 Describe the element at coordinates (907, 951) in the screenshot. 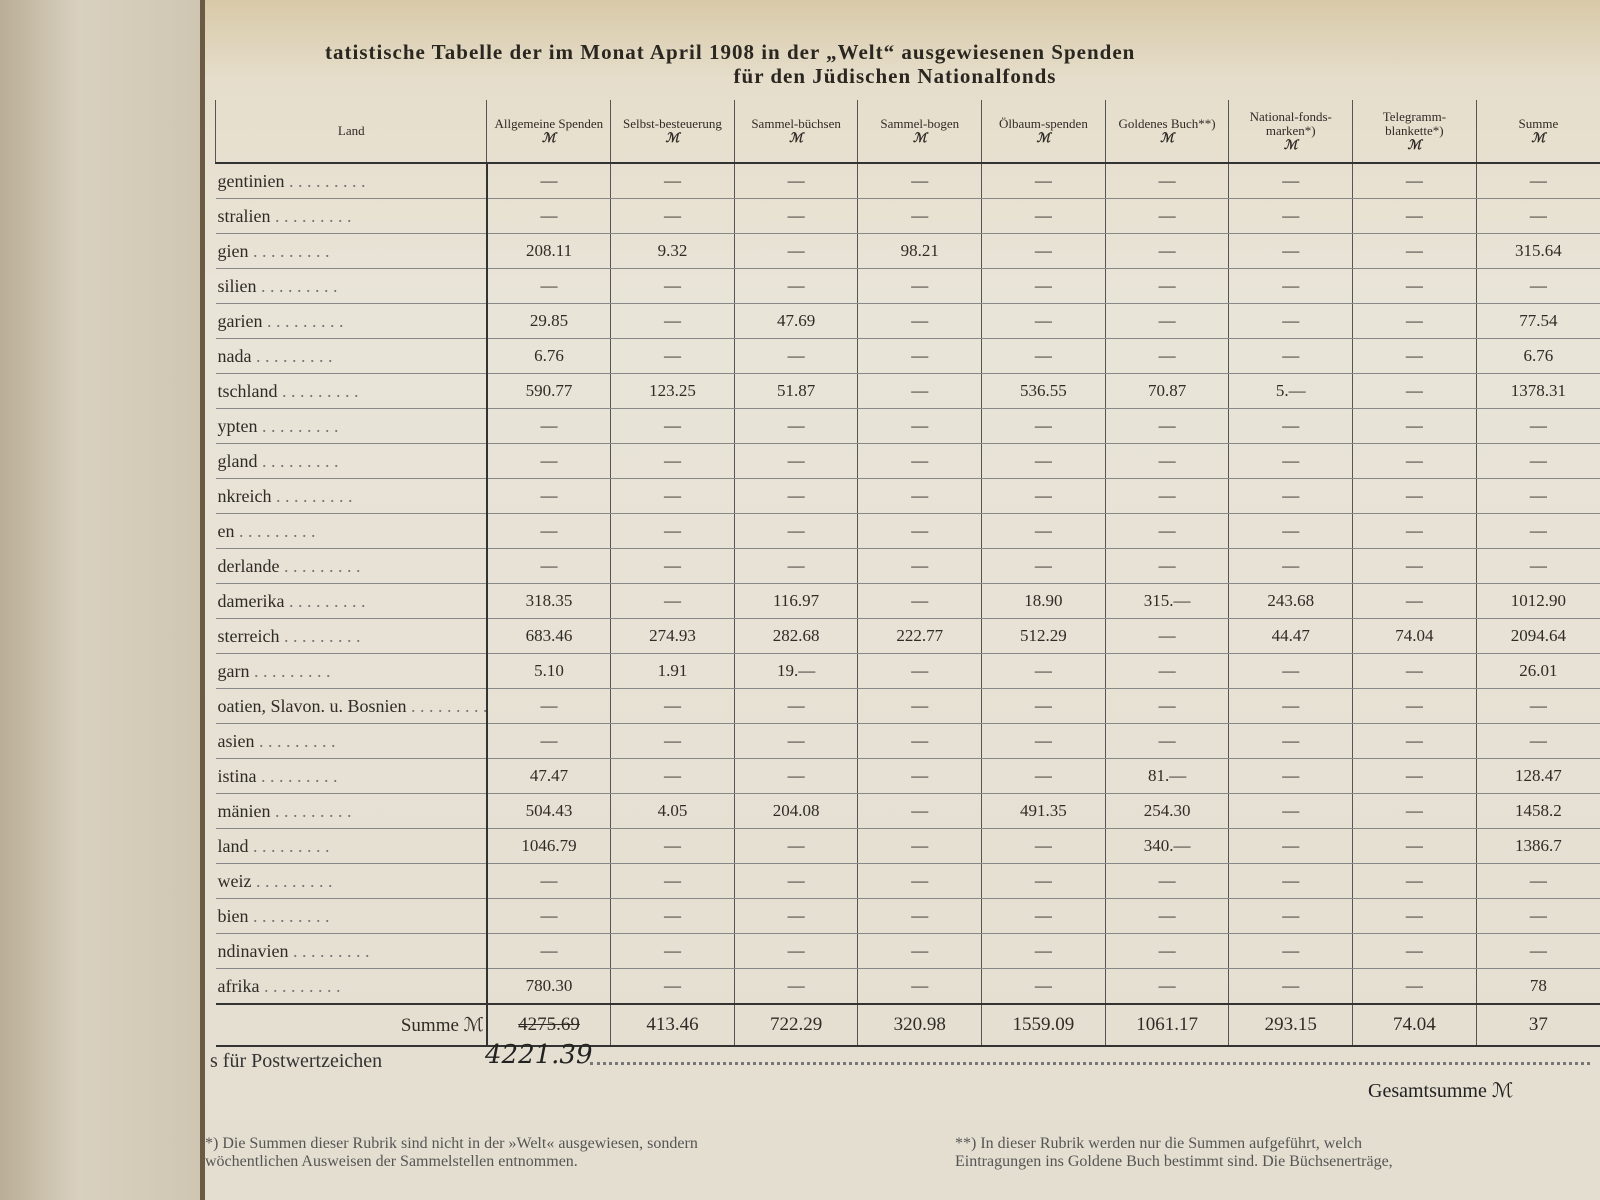

I see `table-row: ndinavien—————————` at that location.